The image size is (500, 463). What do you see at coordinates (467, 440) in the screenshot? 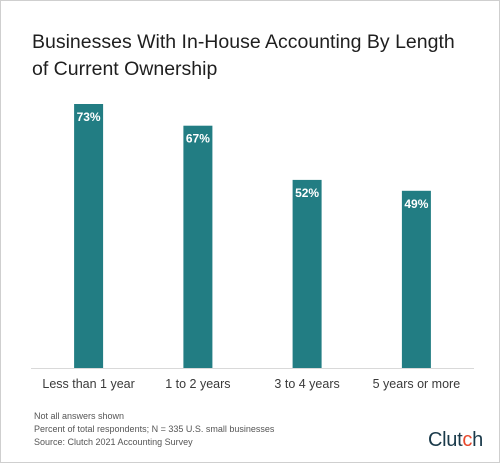
I see `logo-text-accent: c` at bounding box center [467, 440].